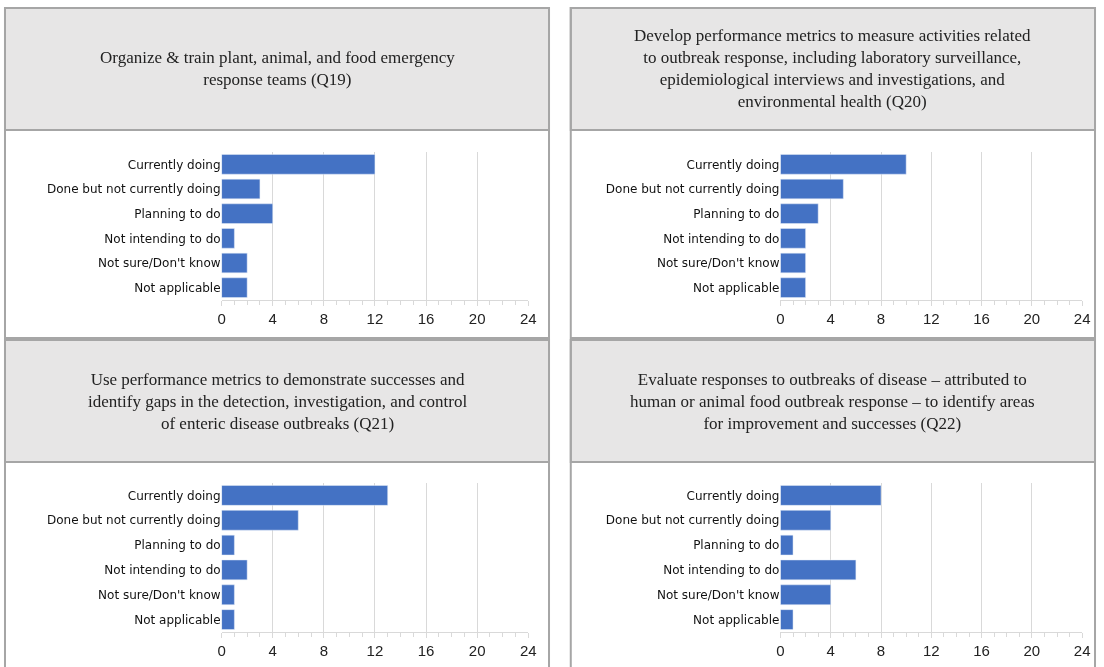 This screenshot has height=667, width=1104. What do you see at coordinates (832, 402) in the screenshot?
I see `chart-title: Evaluate responses to outbreaks of disease – attributed to human or animal food outbreak response – to identify areas for improvement and successes (Q22)` at bounding box center [832, 402].